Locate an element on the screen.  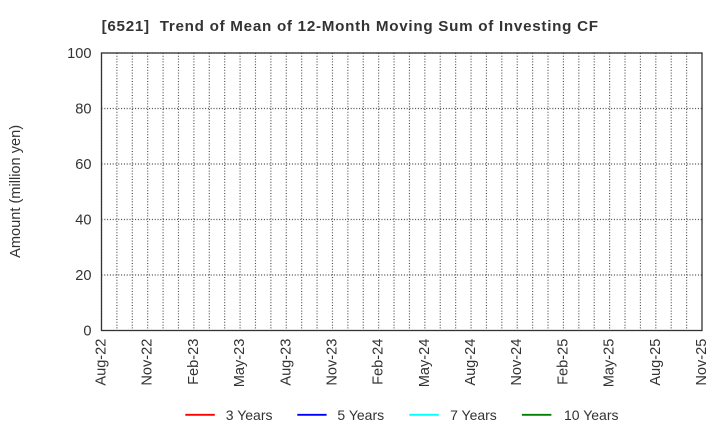
svg-text: Nov-24 is located at coordinates (517, 362).